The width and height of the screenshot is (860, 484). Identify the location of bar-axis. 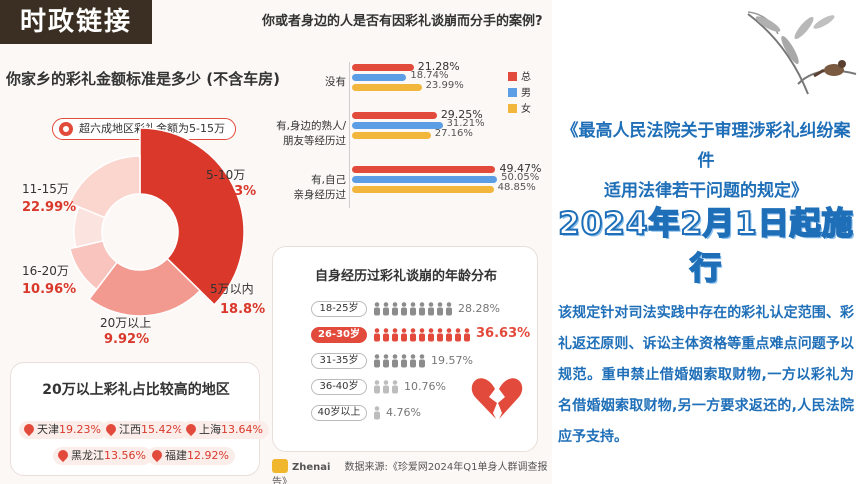
(349, 135).